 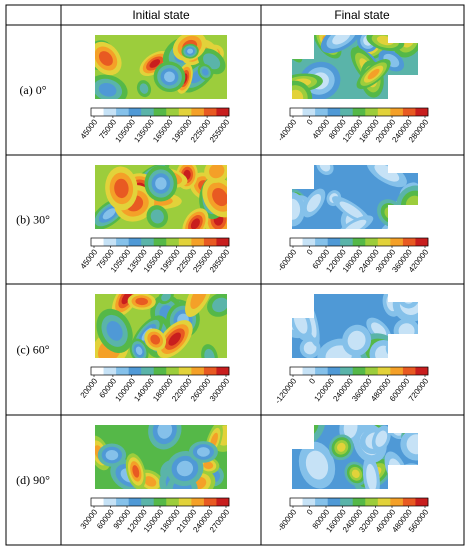 I want to click on row-angle-label: (b) 30°, so click(x=33, y=220).